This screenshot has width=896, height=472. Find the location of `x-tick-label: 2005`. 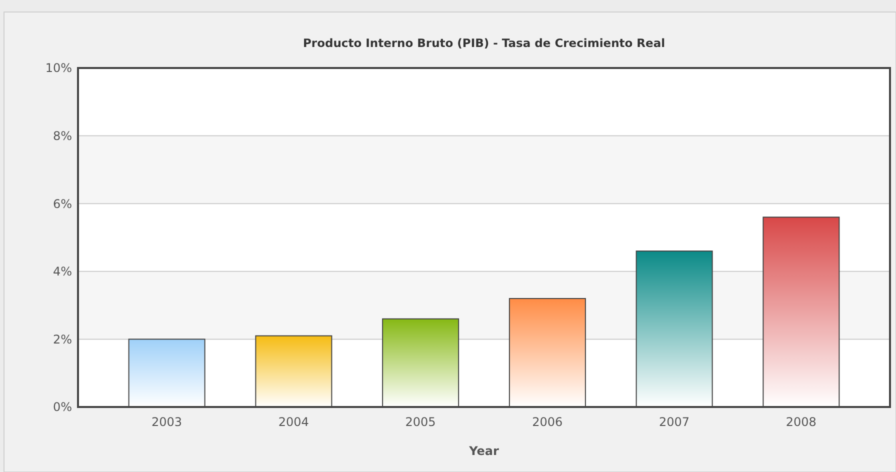

x-tick-label: 2005 is located at coordinates (420, 422).